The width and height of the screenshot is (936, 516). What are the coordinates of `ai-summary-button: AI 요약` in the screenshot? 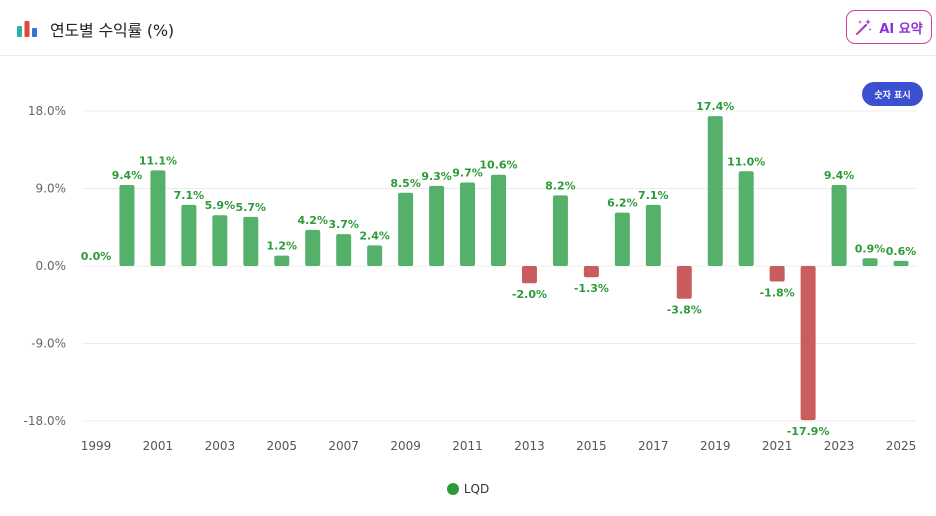 It's located at (889, 27).